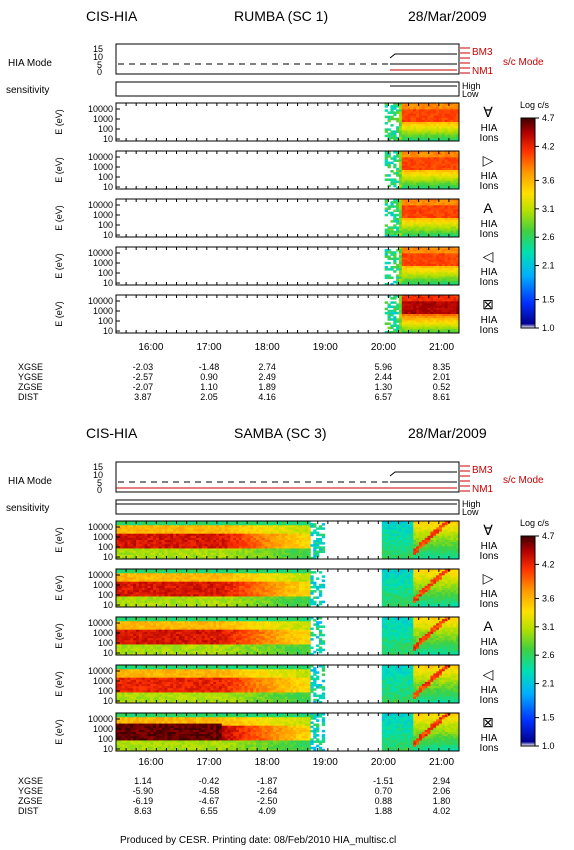 The height and width of the screenshot is (850, 574). I want to click on instrument-title: CIS-HIA, so click(112, 16).